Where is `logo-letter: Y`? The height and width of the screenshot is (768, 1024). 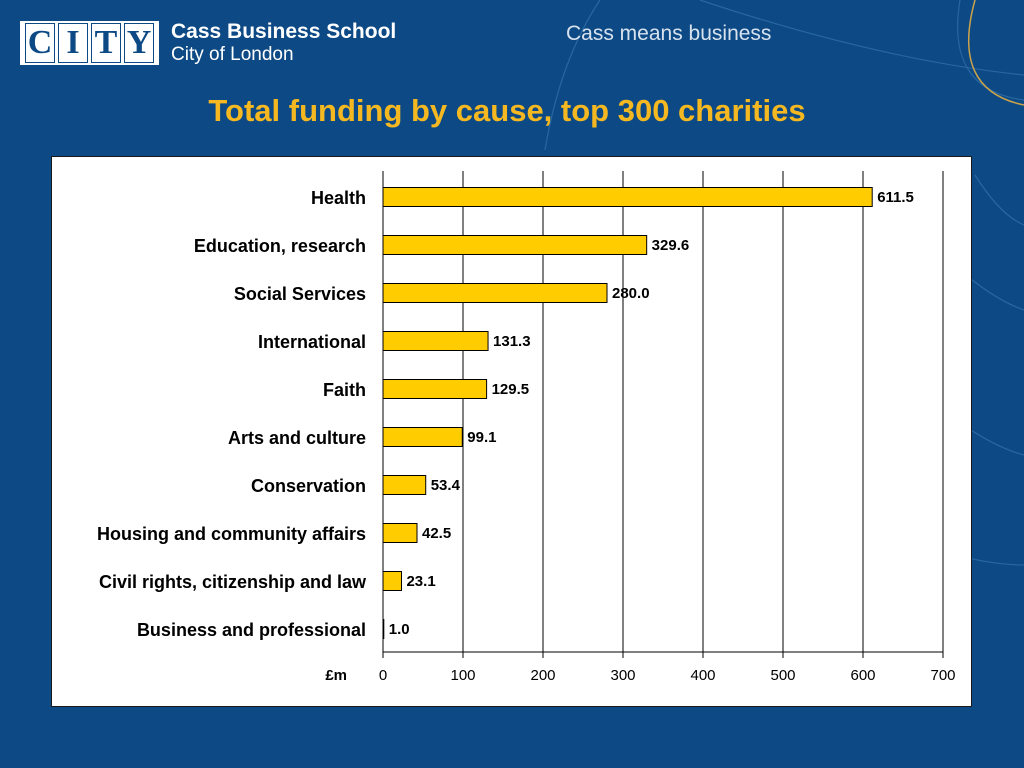
logo-letter: Y is located at coordinates (139, 43).